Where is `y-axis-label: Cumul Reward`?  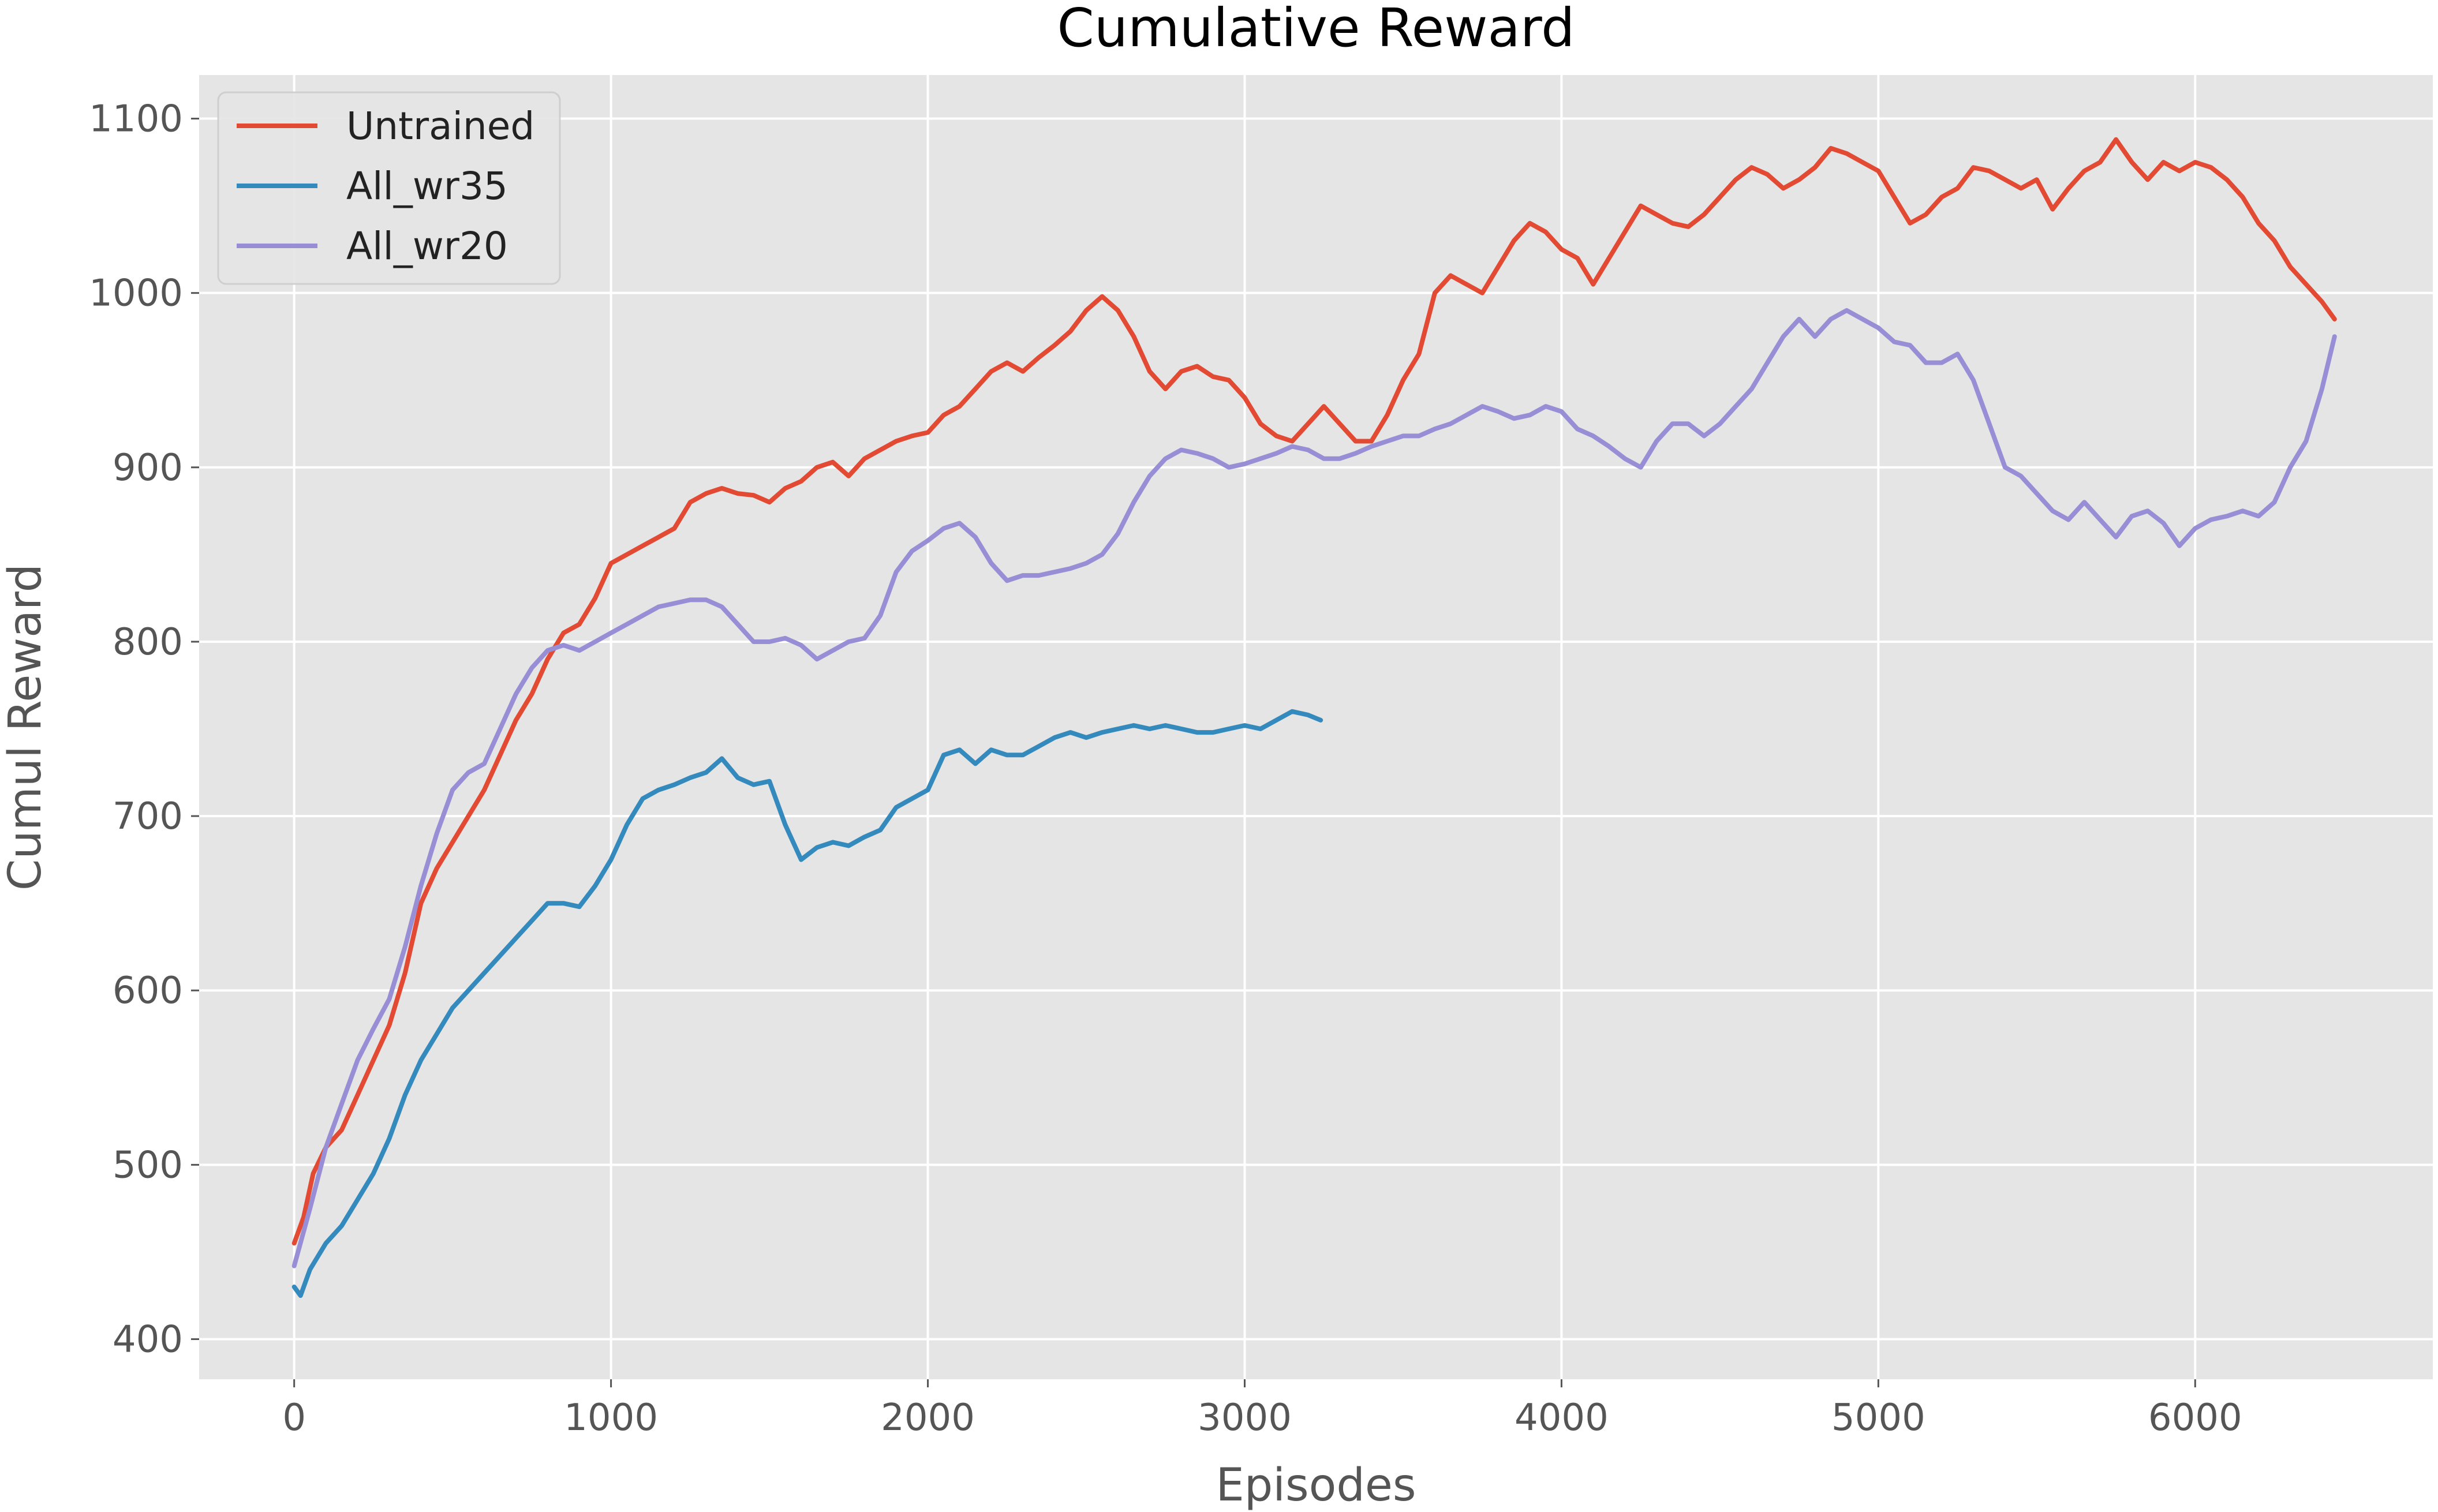
y-axis-label: Cumul Reward is located at coordinates (25, 727).